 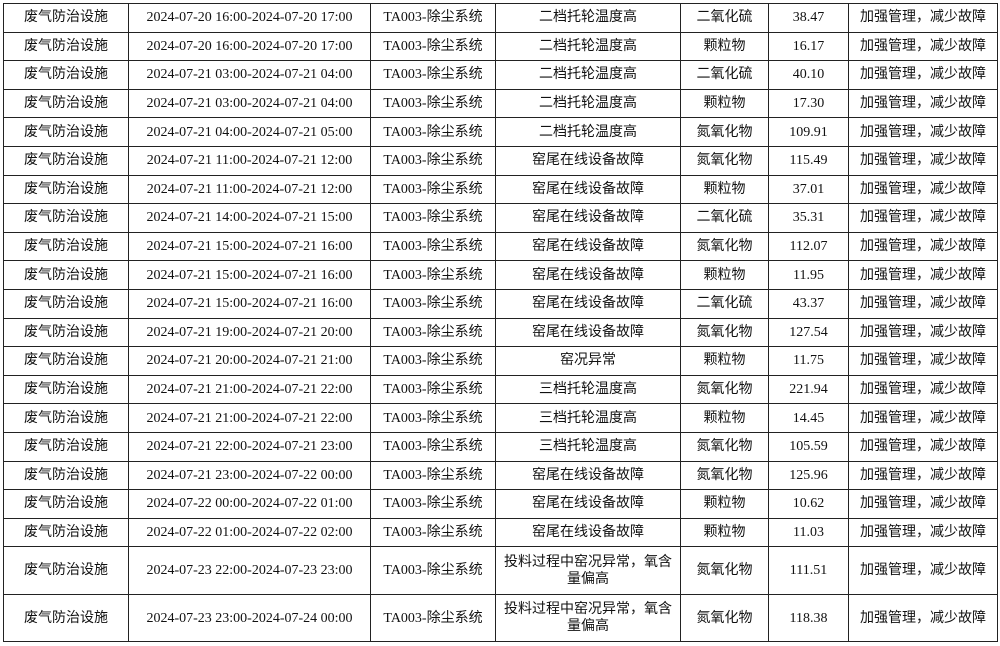 I want to click on period-cell: 2024-07-21 23:00-2024-07-22 00:00, so click(x=249, y=475).